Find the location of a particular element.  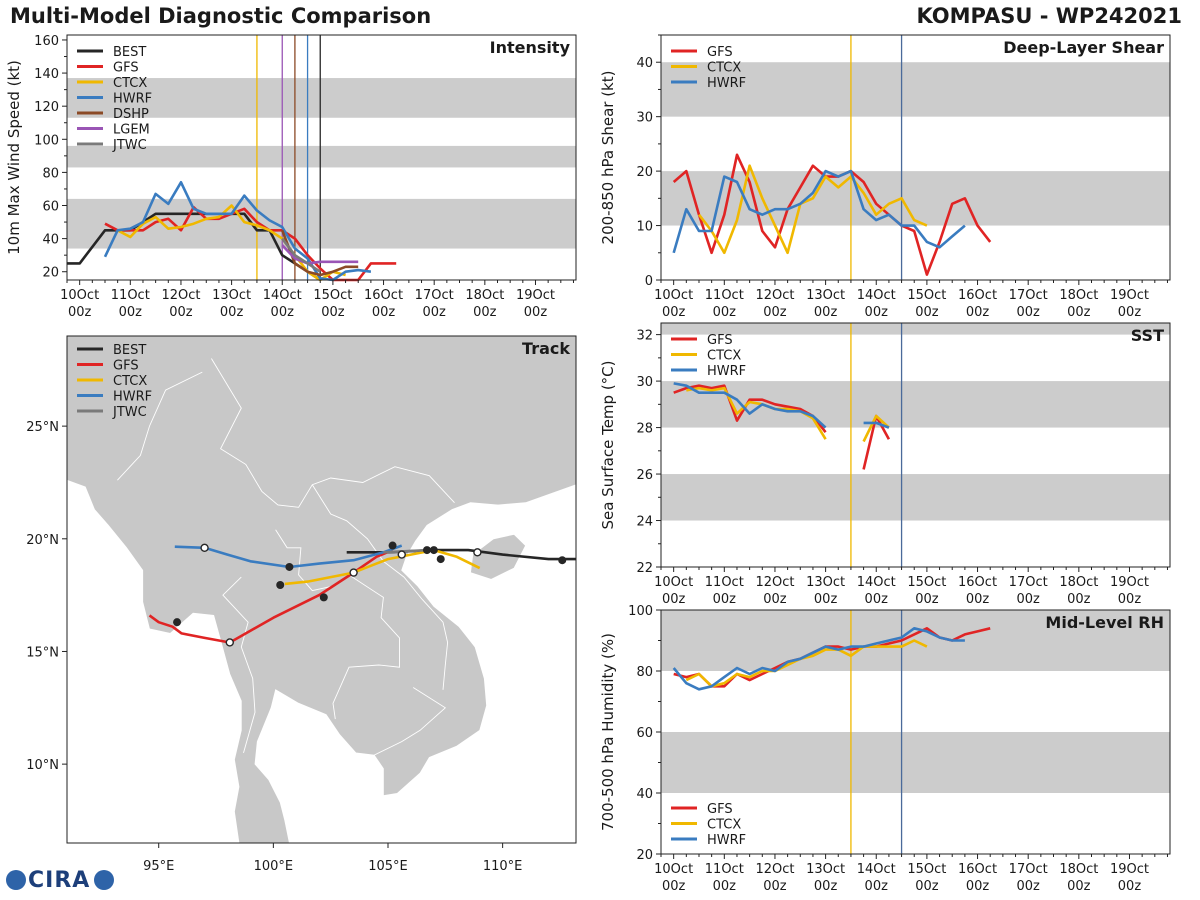

track-title: Track is located at coordinates (546, 348).